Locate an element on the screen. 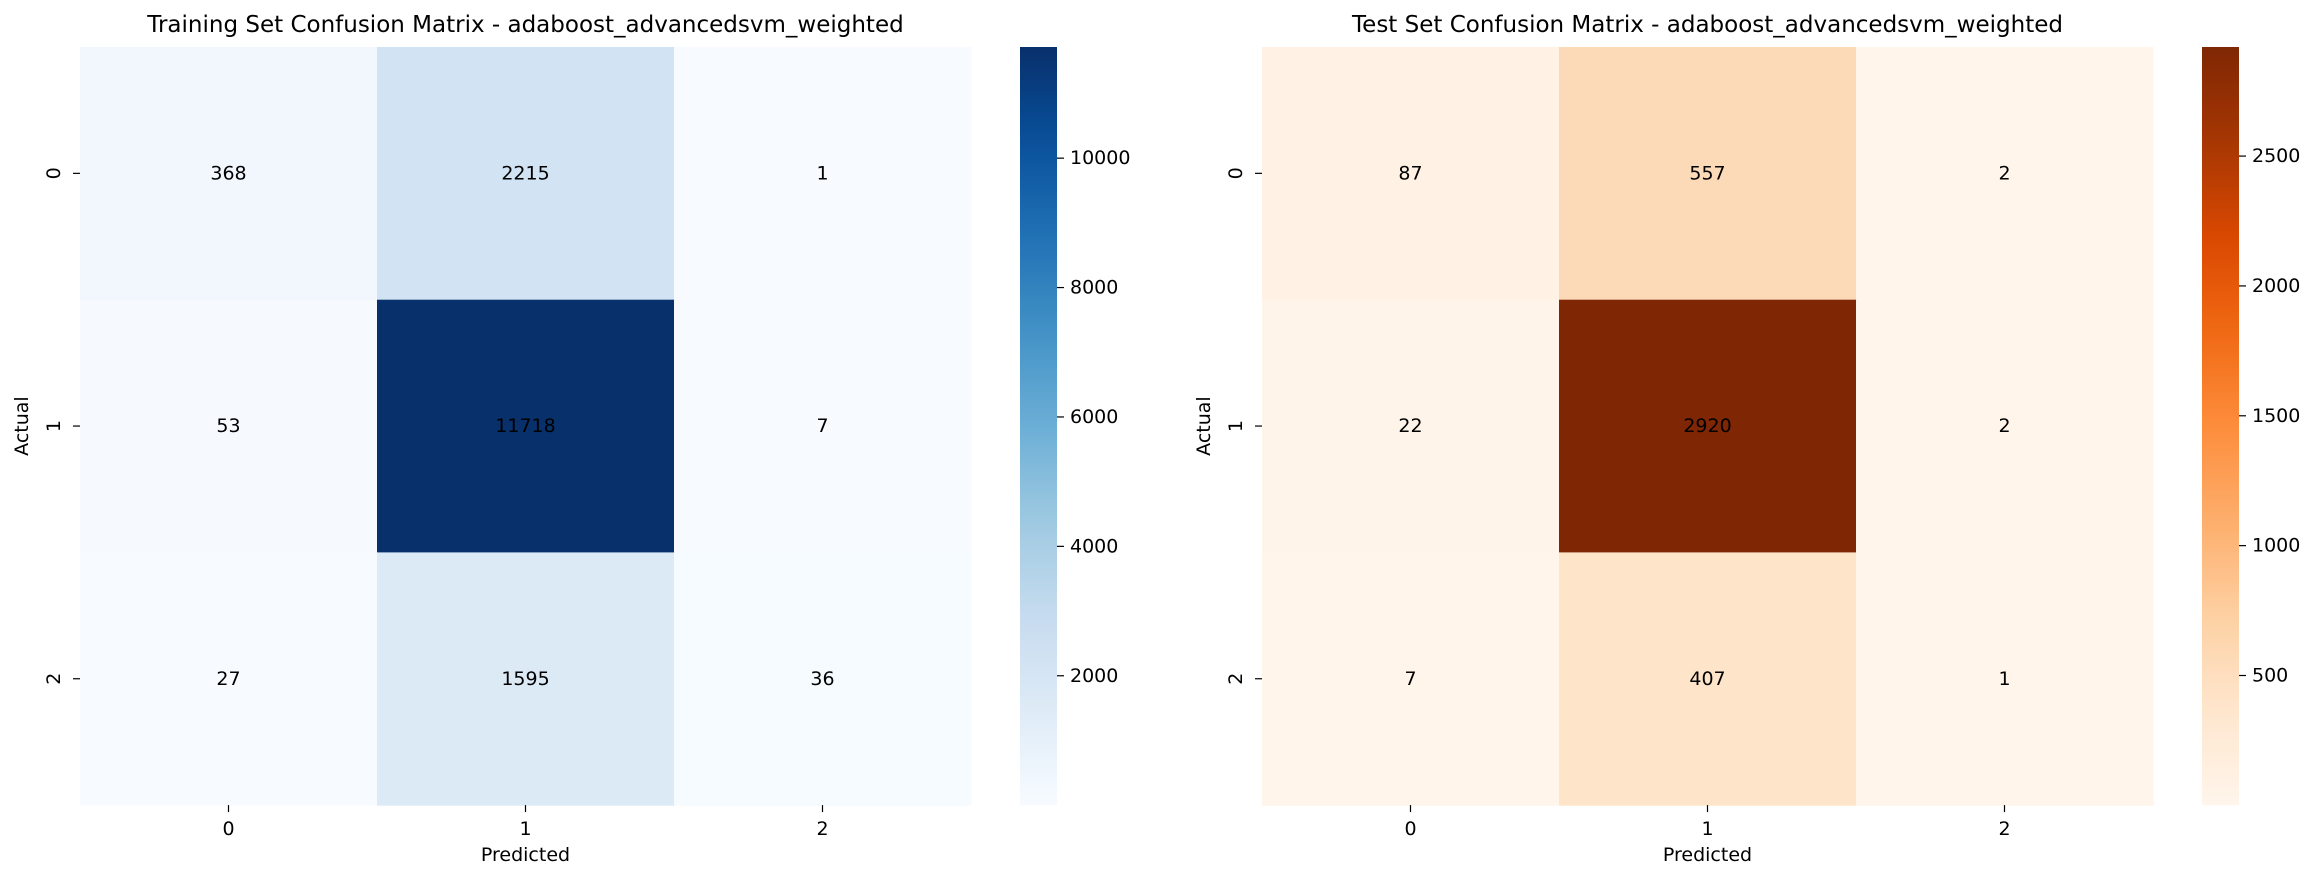 The height and width of the screenshot is (881, 2322). cell-value-label: 11718 is located at coordinates (525, 426).